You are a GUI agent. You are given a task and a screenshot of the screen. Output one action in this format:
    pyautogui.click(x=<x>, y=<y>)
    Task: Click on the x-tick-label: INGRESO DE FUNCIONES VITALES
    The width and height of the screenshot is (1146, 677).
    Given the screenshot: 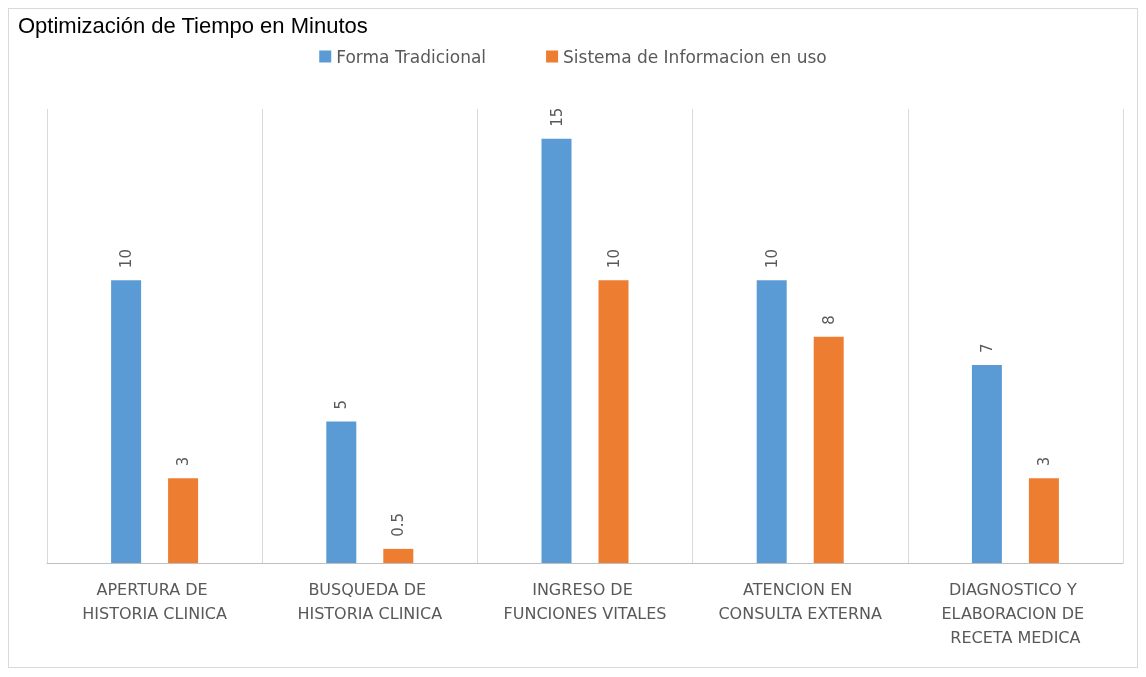 What is the action you would take?
    pyautogui.click(x=585, y=601)
    